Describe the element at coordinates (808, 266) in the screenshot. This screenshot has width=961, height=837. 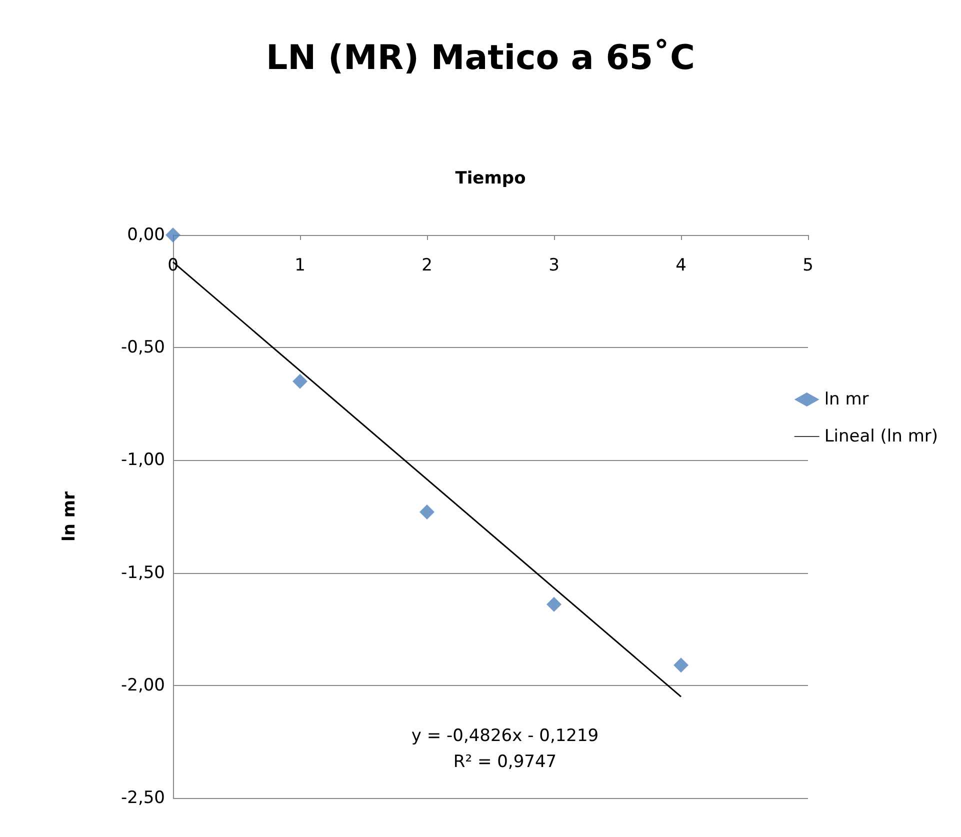
I see `x-tick-label: 5` at that location.